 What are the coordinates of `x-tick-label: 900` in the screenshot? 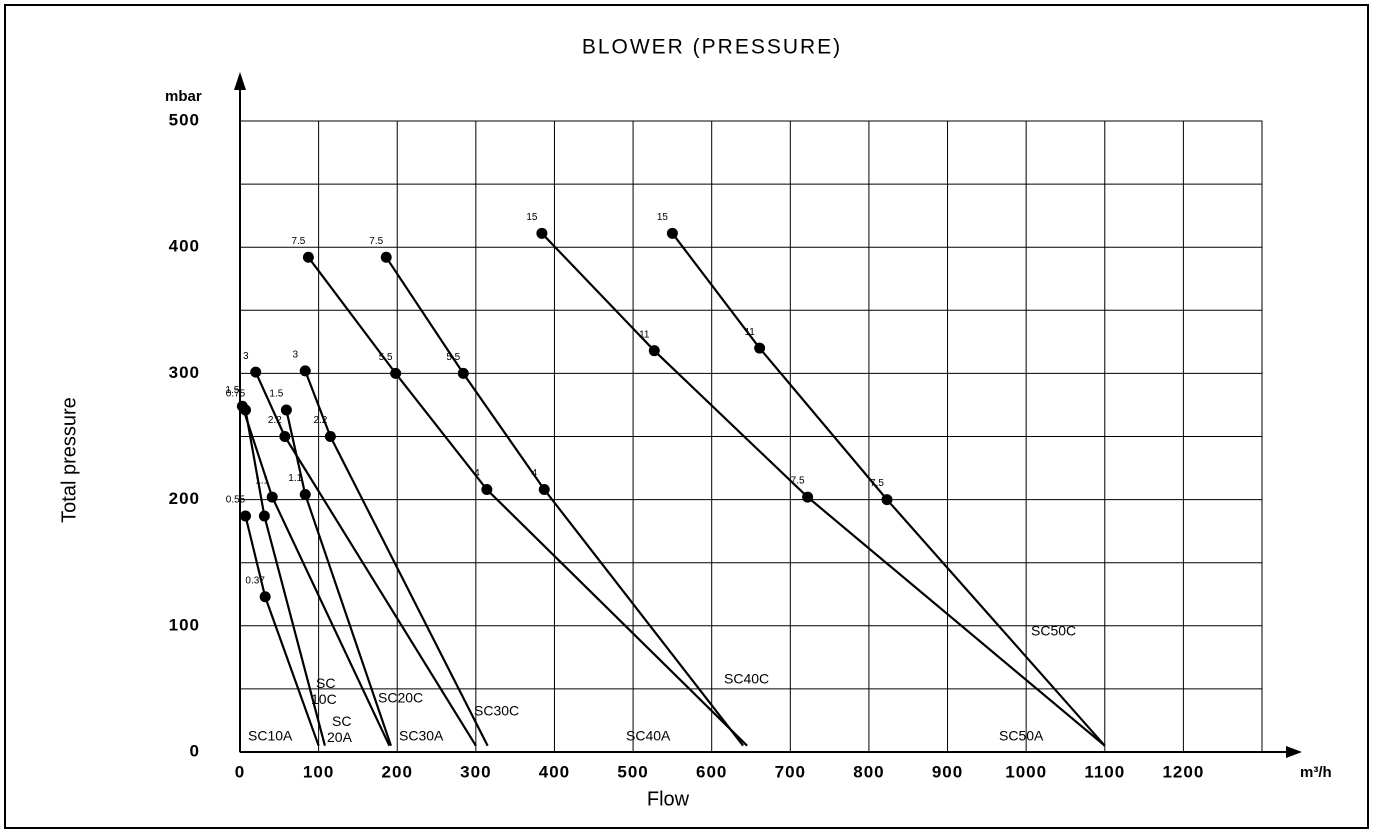 It's located at (947, 771).